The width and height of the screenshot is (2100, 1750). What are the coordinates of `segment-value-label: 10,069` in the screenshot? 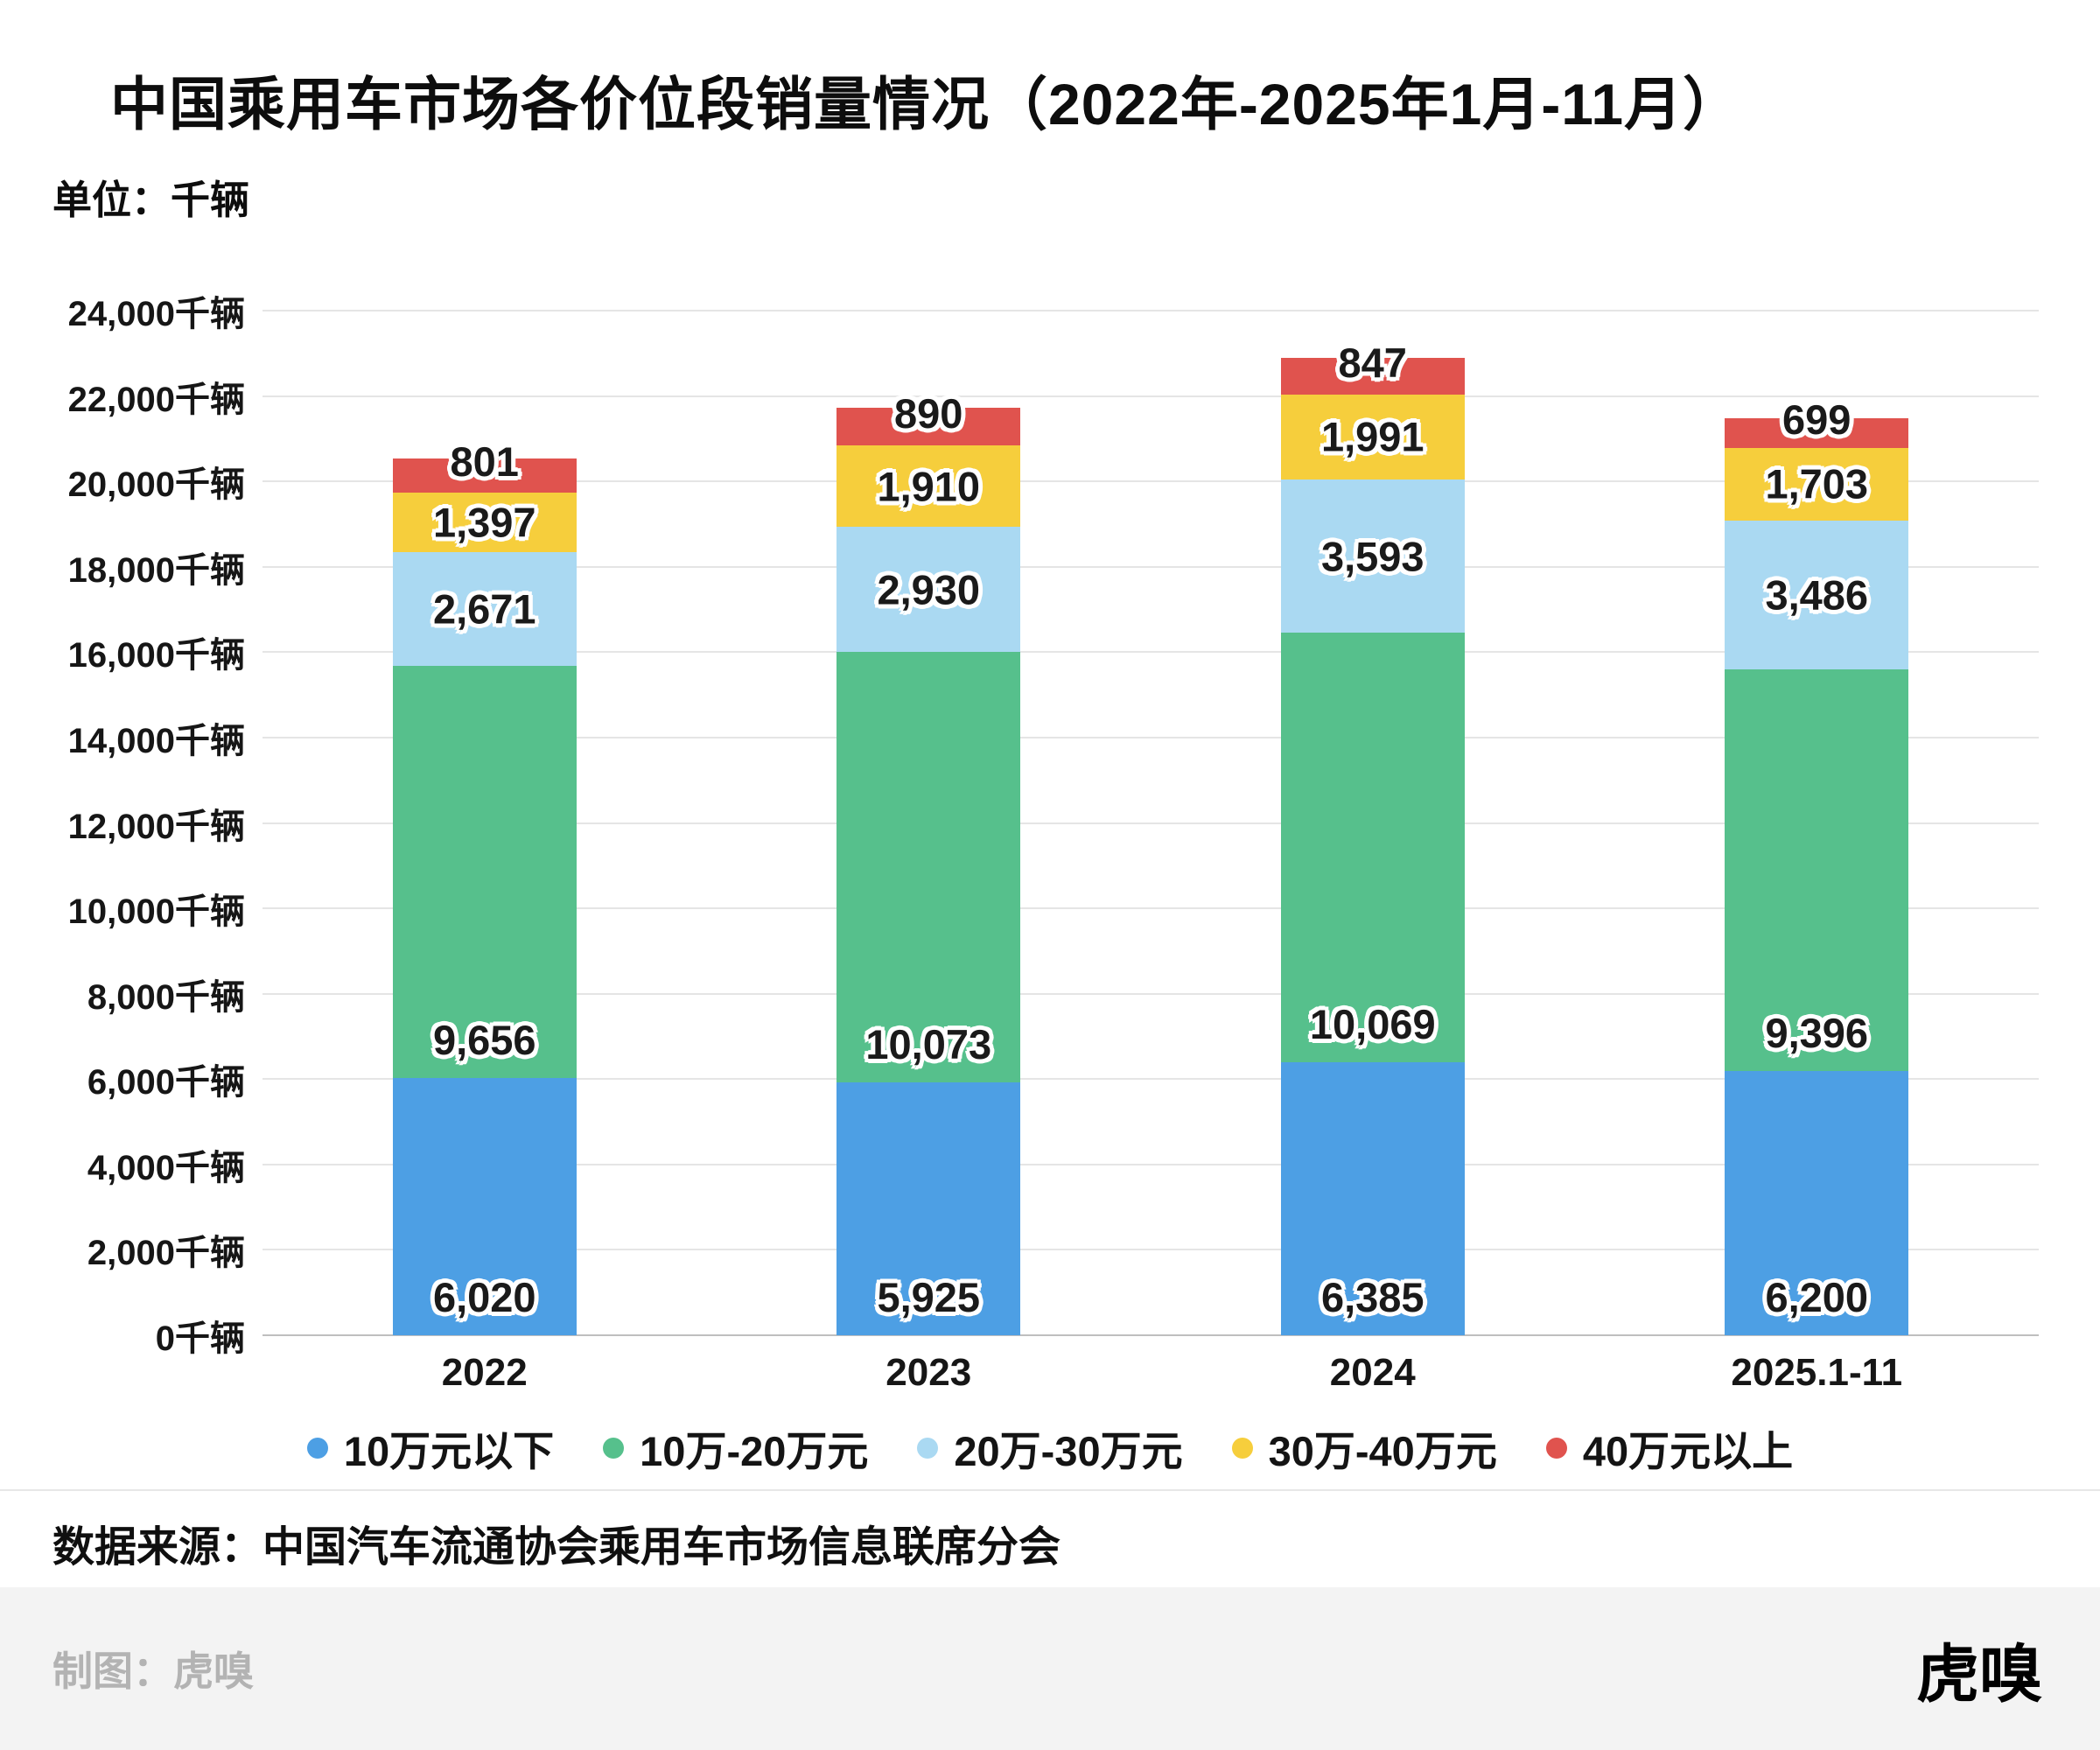 It's located at (1372, 1024).